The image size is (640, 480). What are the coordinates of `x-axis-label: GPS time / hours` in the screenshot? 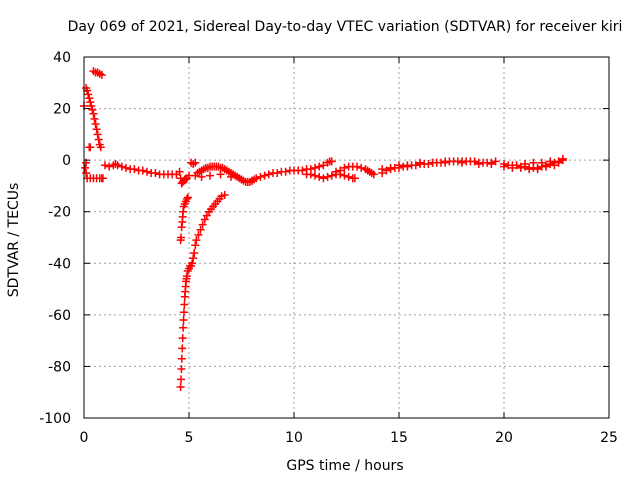 It's located at (344, 466).